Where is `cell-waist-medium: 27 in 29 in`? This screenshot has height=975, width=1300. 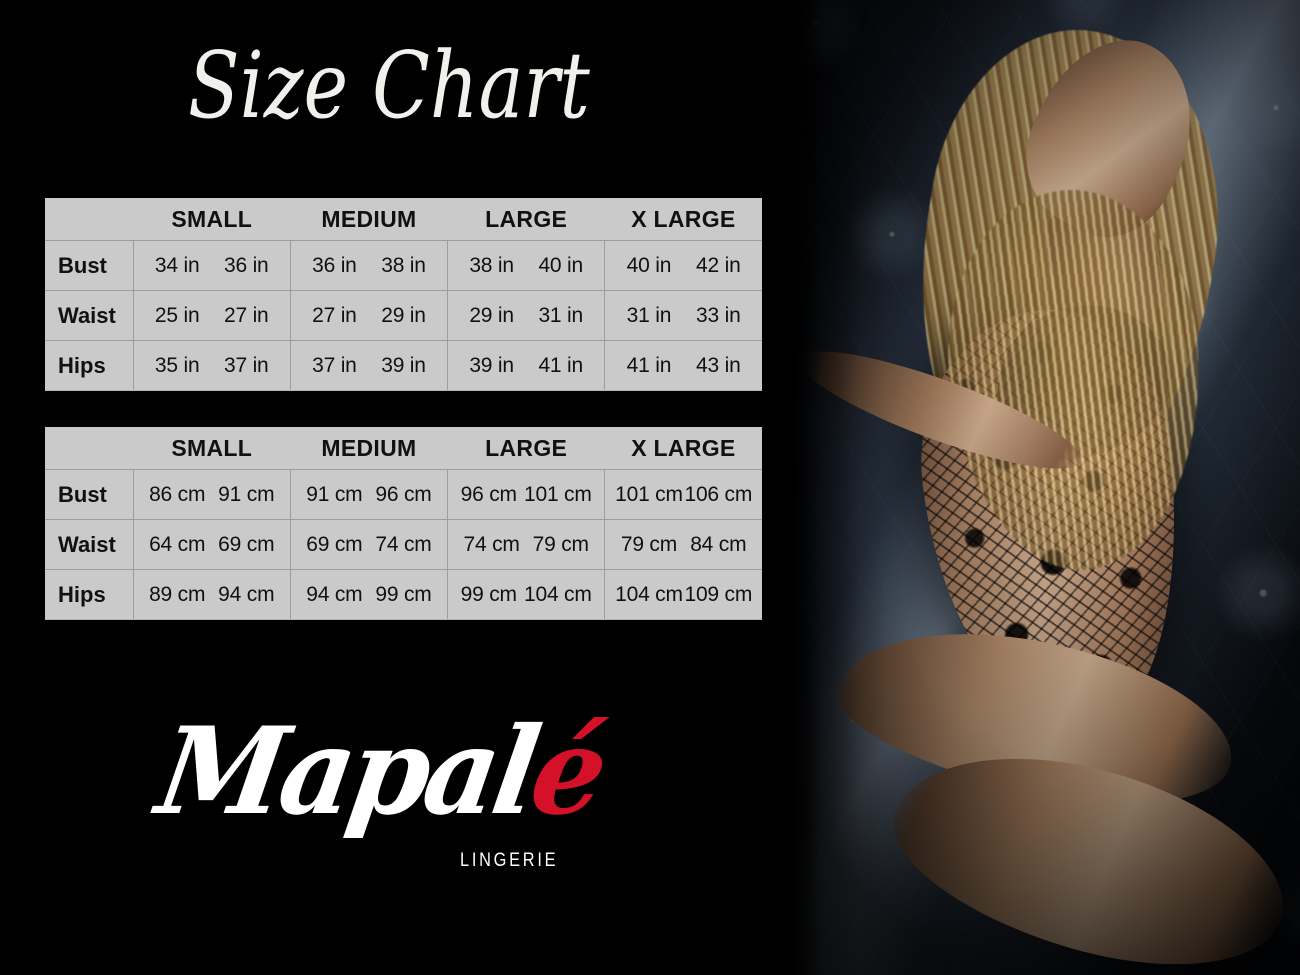 cell-waist-medium: 27 in 29 in is located at coordinates (369, 315).